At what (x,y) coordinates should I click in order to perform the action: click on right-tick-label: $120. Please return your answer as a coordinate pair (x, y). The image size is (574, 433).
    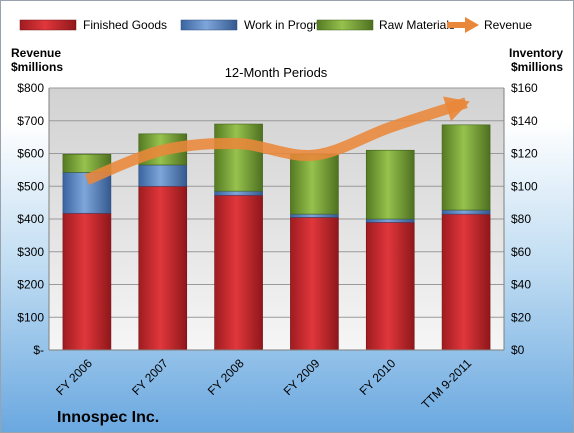
    Looking at the image, I should click on (524, 154).